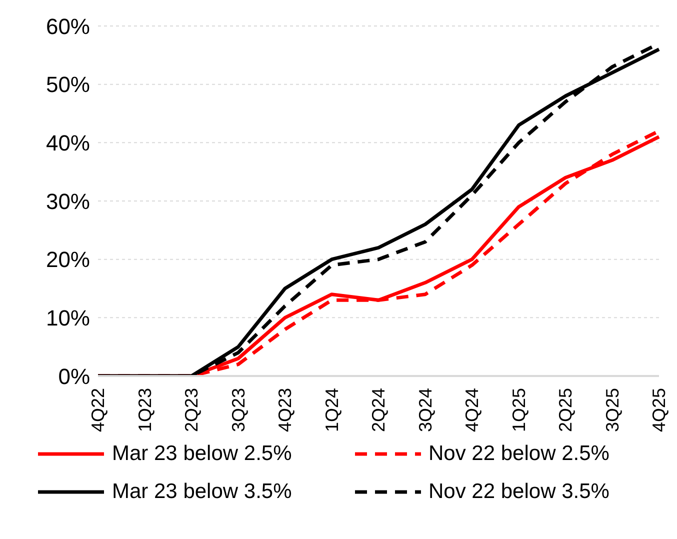 The height and width of the screenshot is (539, 677). Describe the element at coordinates (68, 201) in the screenshot. I see `y-tick-label: 30%` at that location.